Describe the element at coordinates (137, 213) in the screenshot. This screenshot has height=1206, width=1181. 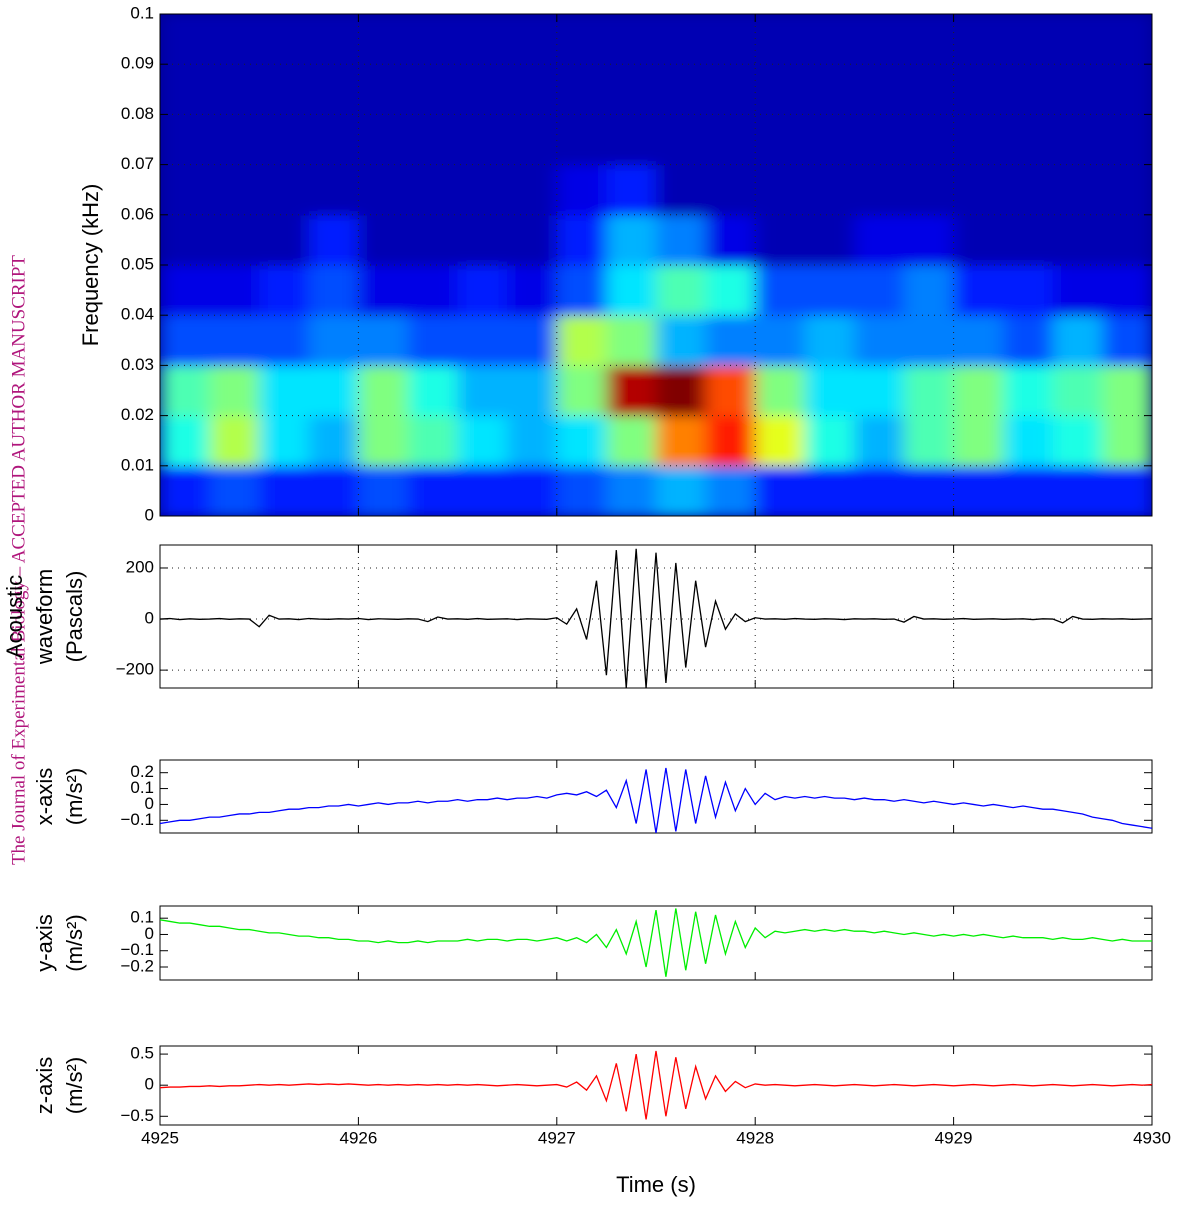
I see `y-tick-label: 0.06` at that location.